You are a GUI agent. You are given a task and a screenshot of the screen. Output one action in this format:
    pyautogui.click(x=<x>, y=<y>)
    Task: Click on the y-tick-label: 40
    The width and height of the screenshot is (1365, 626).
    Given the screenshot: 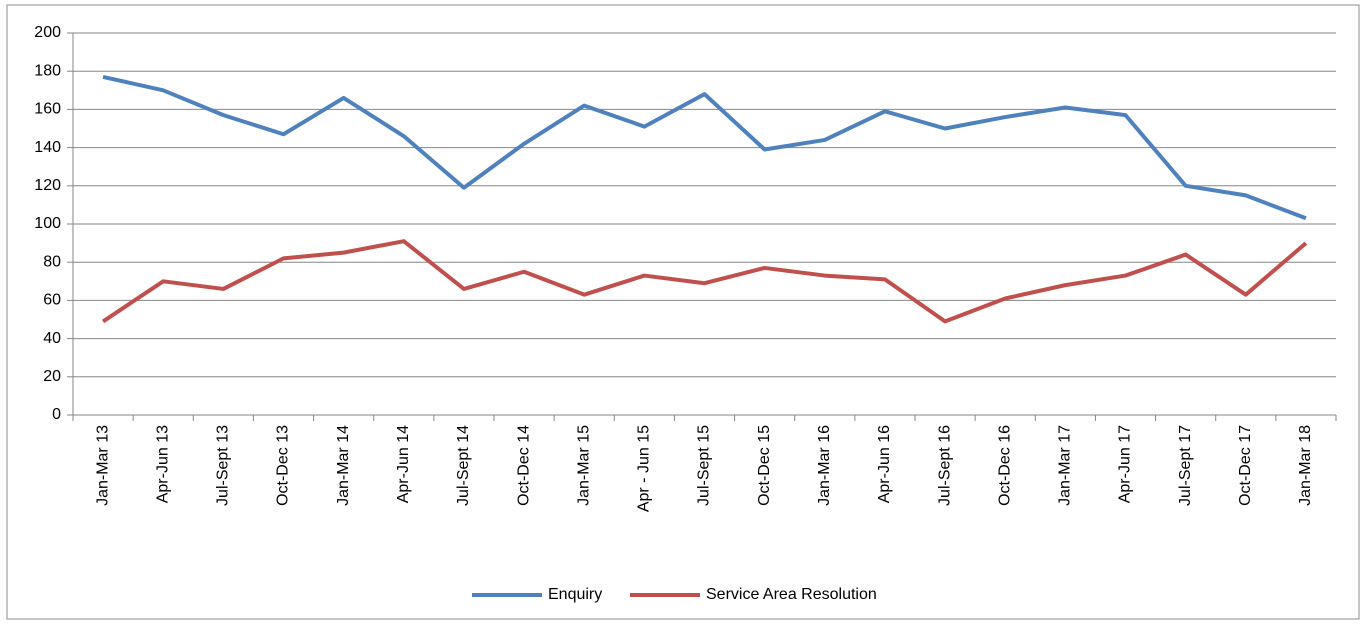 What is the action you would take?
    pyautogui.click(x=52, y=338)
    